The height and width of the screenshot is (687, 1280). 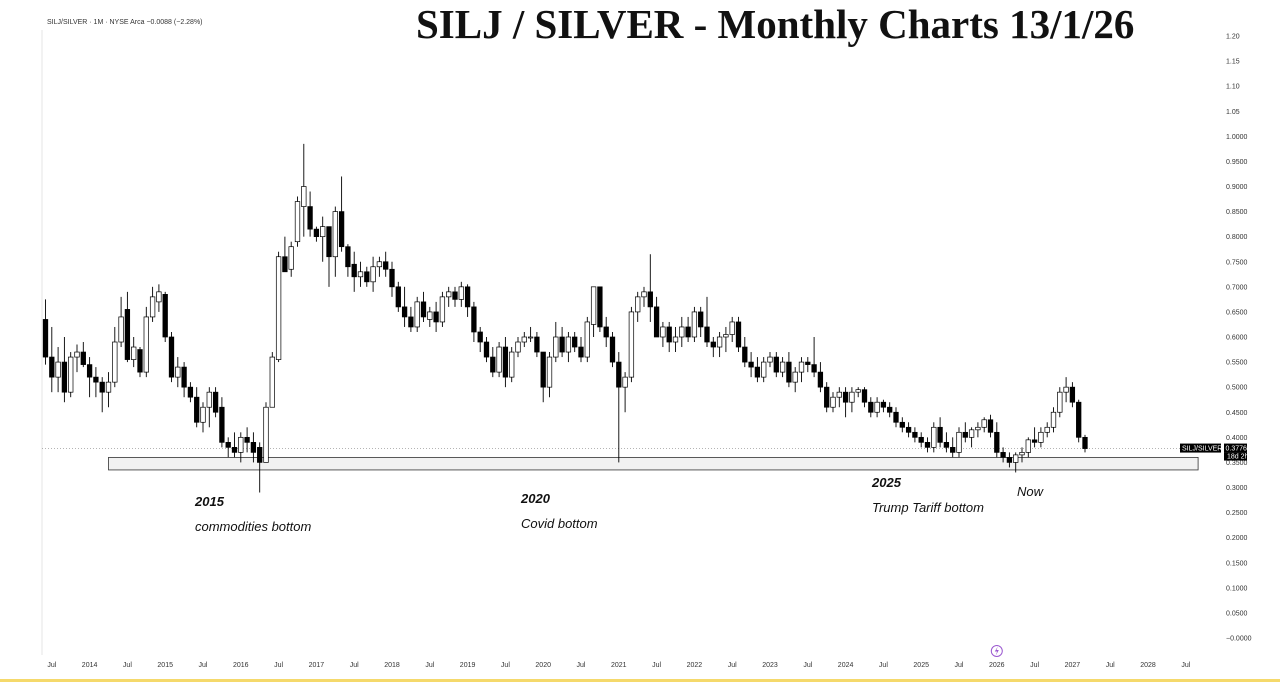 What do you see at coordinates (1237, 262) in the screenshot?
I see `y-tick-label: 0.7500` at bounding box center [1237, 262].